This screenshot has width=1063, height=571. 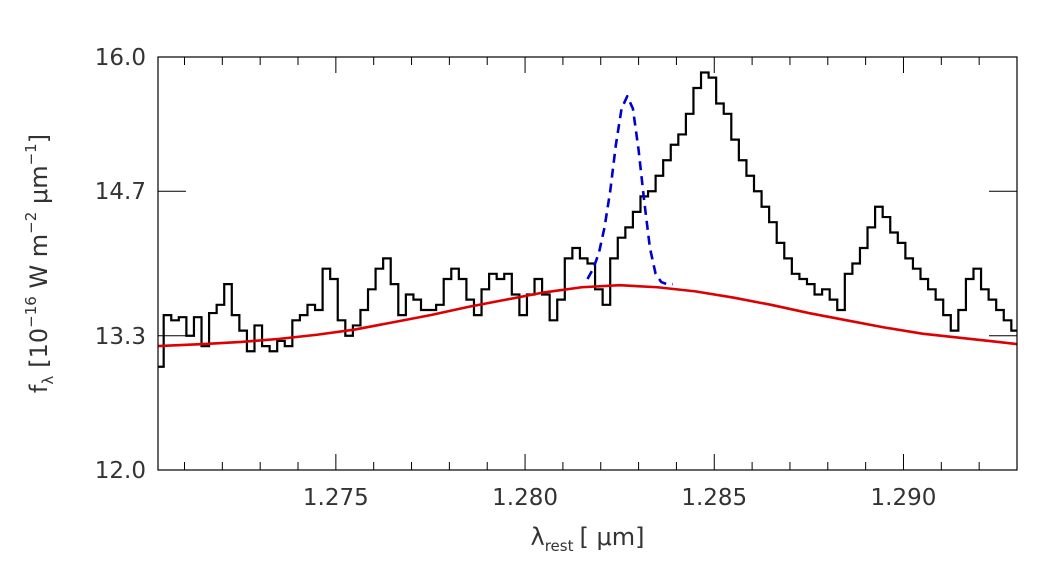 I want to click on y-axis-label-exp2: −2, so click(x=31, y=223).